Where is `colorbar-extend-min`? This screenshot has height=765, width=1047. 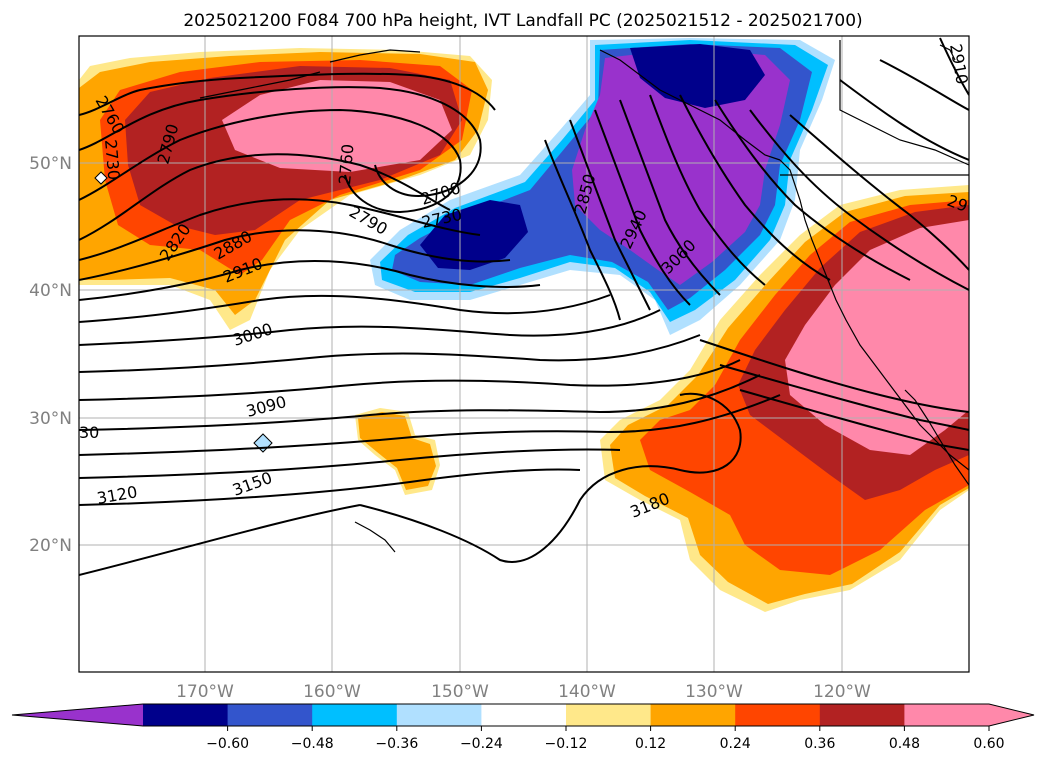
colorbar-extend-min is located at coordinates (77, 715).